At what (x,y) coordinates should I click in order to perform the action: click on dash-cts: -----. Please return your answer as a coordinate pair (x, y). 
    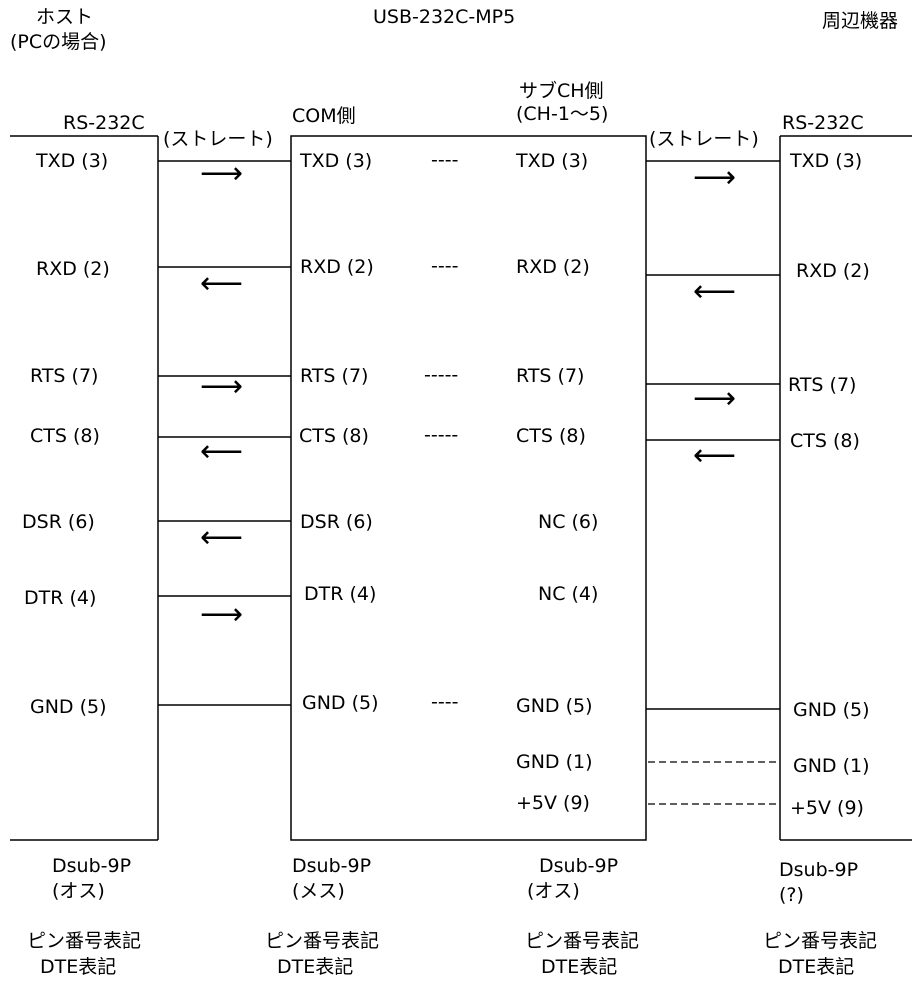
    Looking at the image, I should click on (441, 435).